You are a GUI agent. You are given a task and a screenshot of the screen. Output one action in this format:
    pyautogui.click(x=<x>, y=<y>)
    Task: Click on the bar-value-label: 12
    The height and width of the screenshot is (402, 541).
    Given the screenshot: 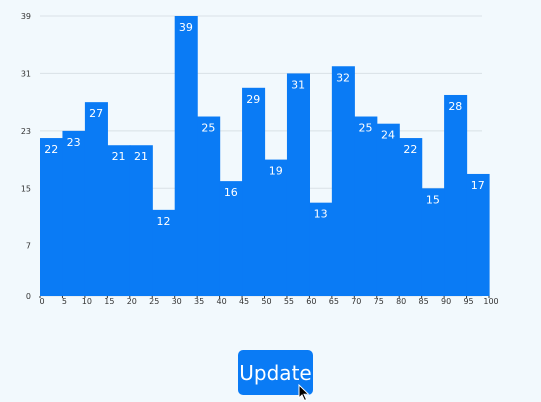 What is the action you would take?
    pyautogui.click(x=163, y=221)
    